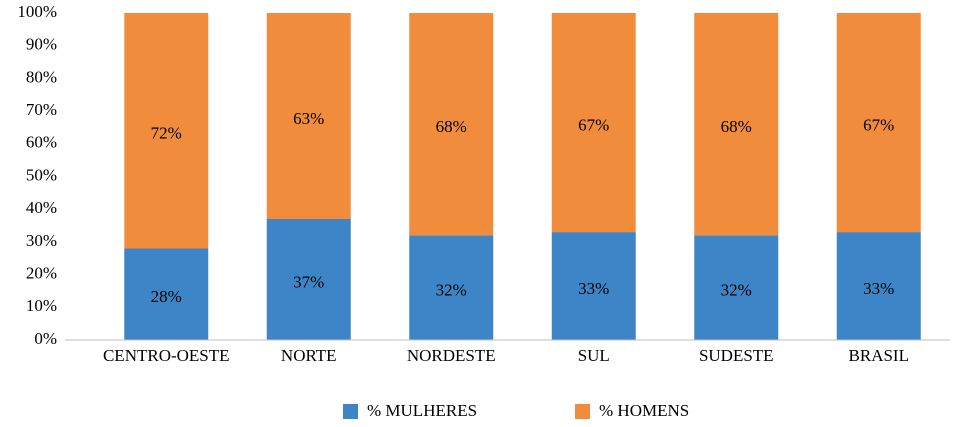  Describe the element at coordinates (644, 410) in the screenshot. I see `legend-label: % HOMENS` at that location.